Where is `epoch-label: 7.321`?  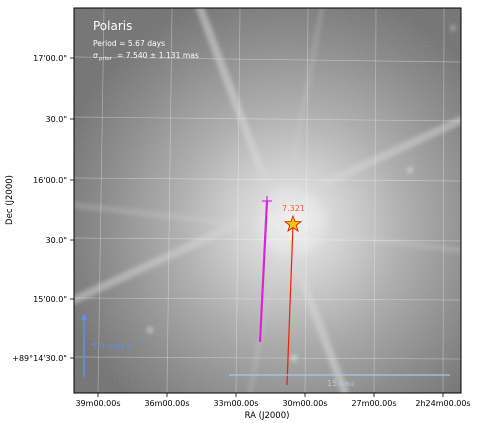 epoch-label: 7.321 is located at coordinates (293, 208).